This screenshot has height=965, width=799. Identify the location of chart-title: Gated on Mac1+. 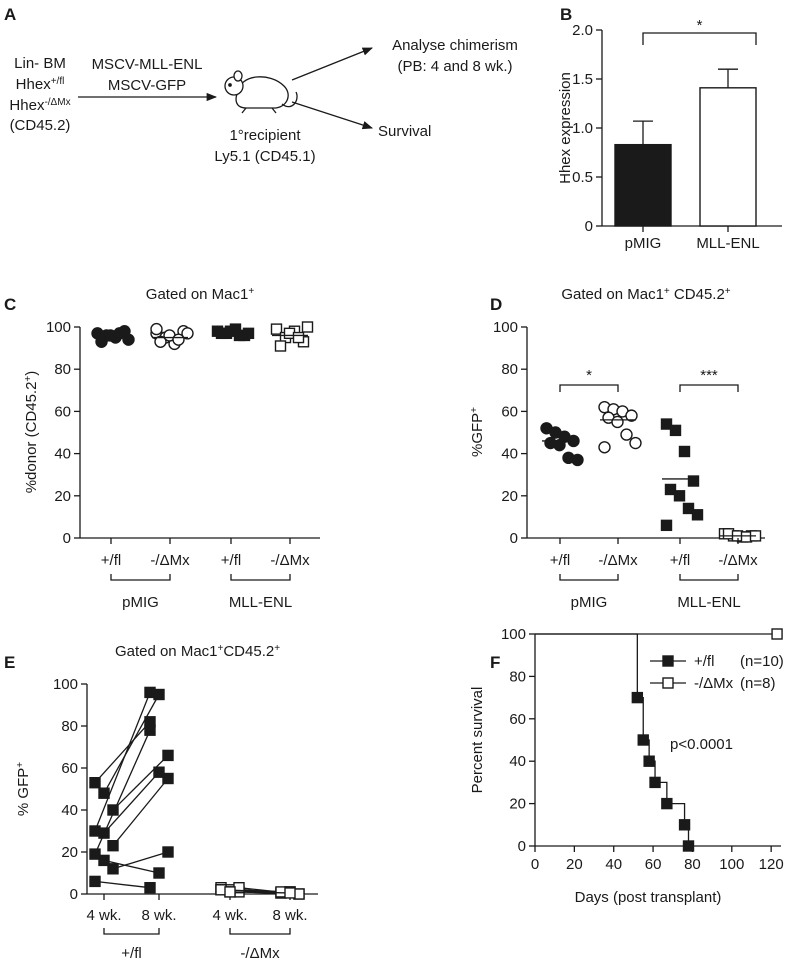
(200, 295).